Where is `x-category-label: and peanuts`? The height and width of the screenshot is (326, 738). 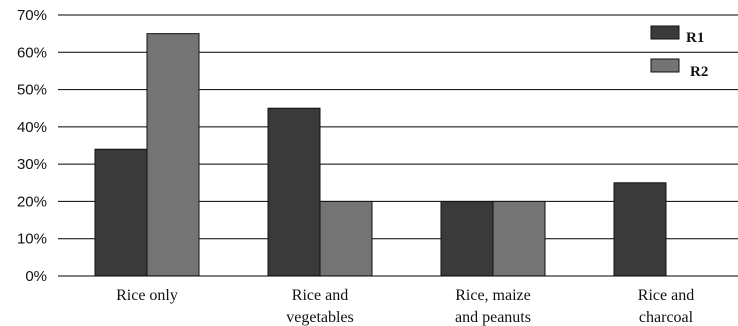 x-category-label: and peanuts is located at coordinates (493, 317).